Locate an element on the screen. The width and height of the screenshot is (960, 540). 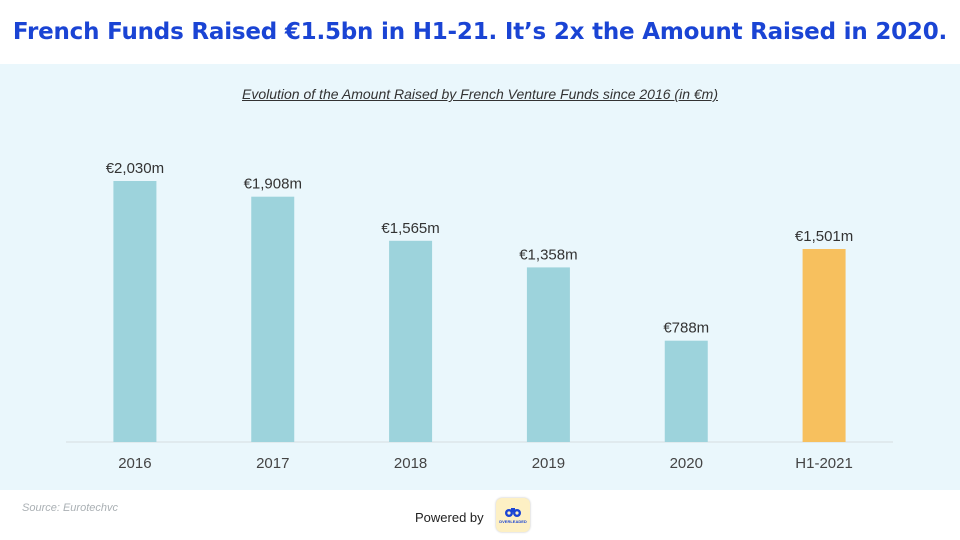
data-label-2018: €1,565m is located at coordinates (410, 228).